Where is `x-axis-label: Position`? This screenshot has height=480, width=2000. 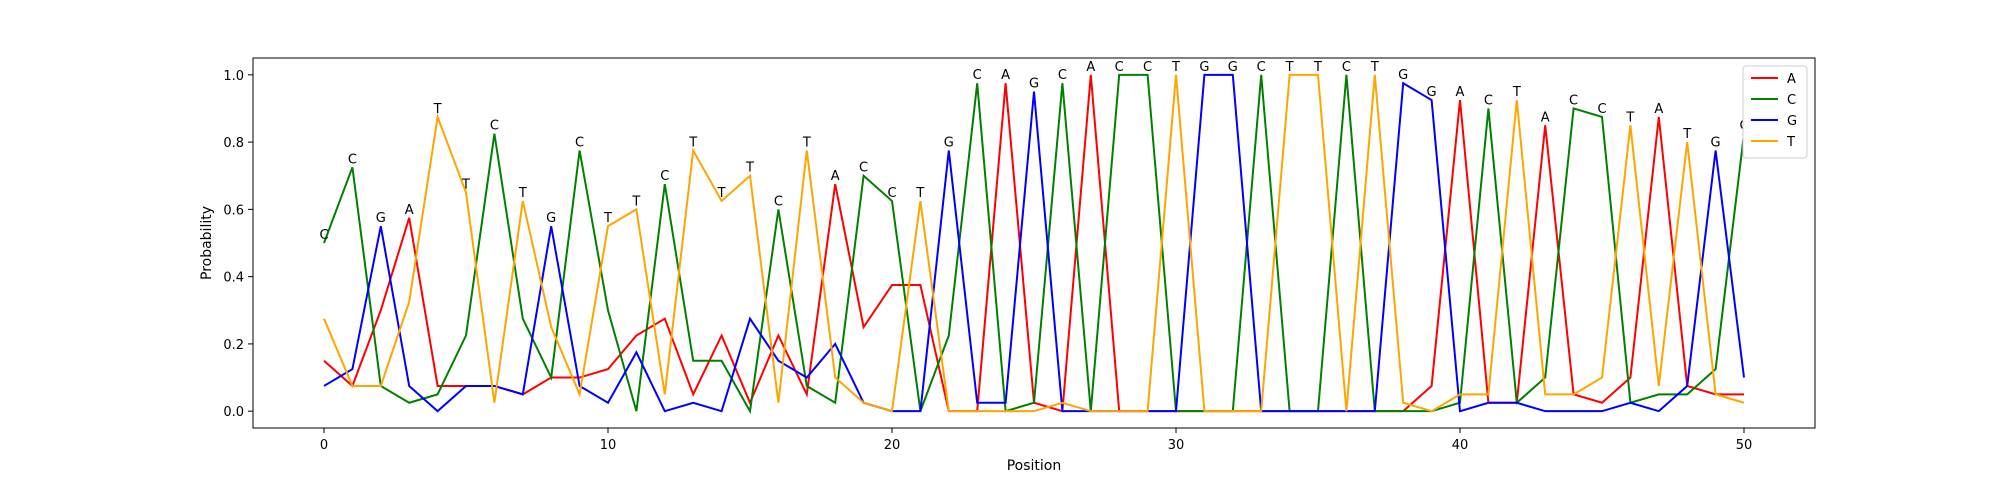 x-axis-label: Position is located at coordinates (1034, 466).